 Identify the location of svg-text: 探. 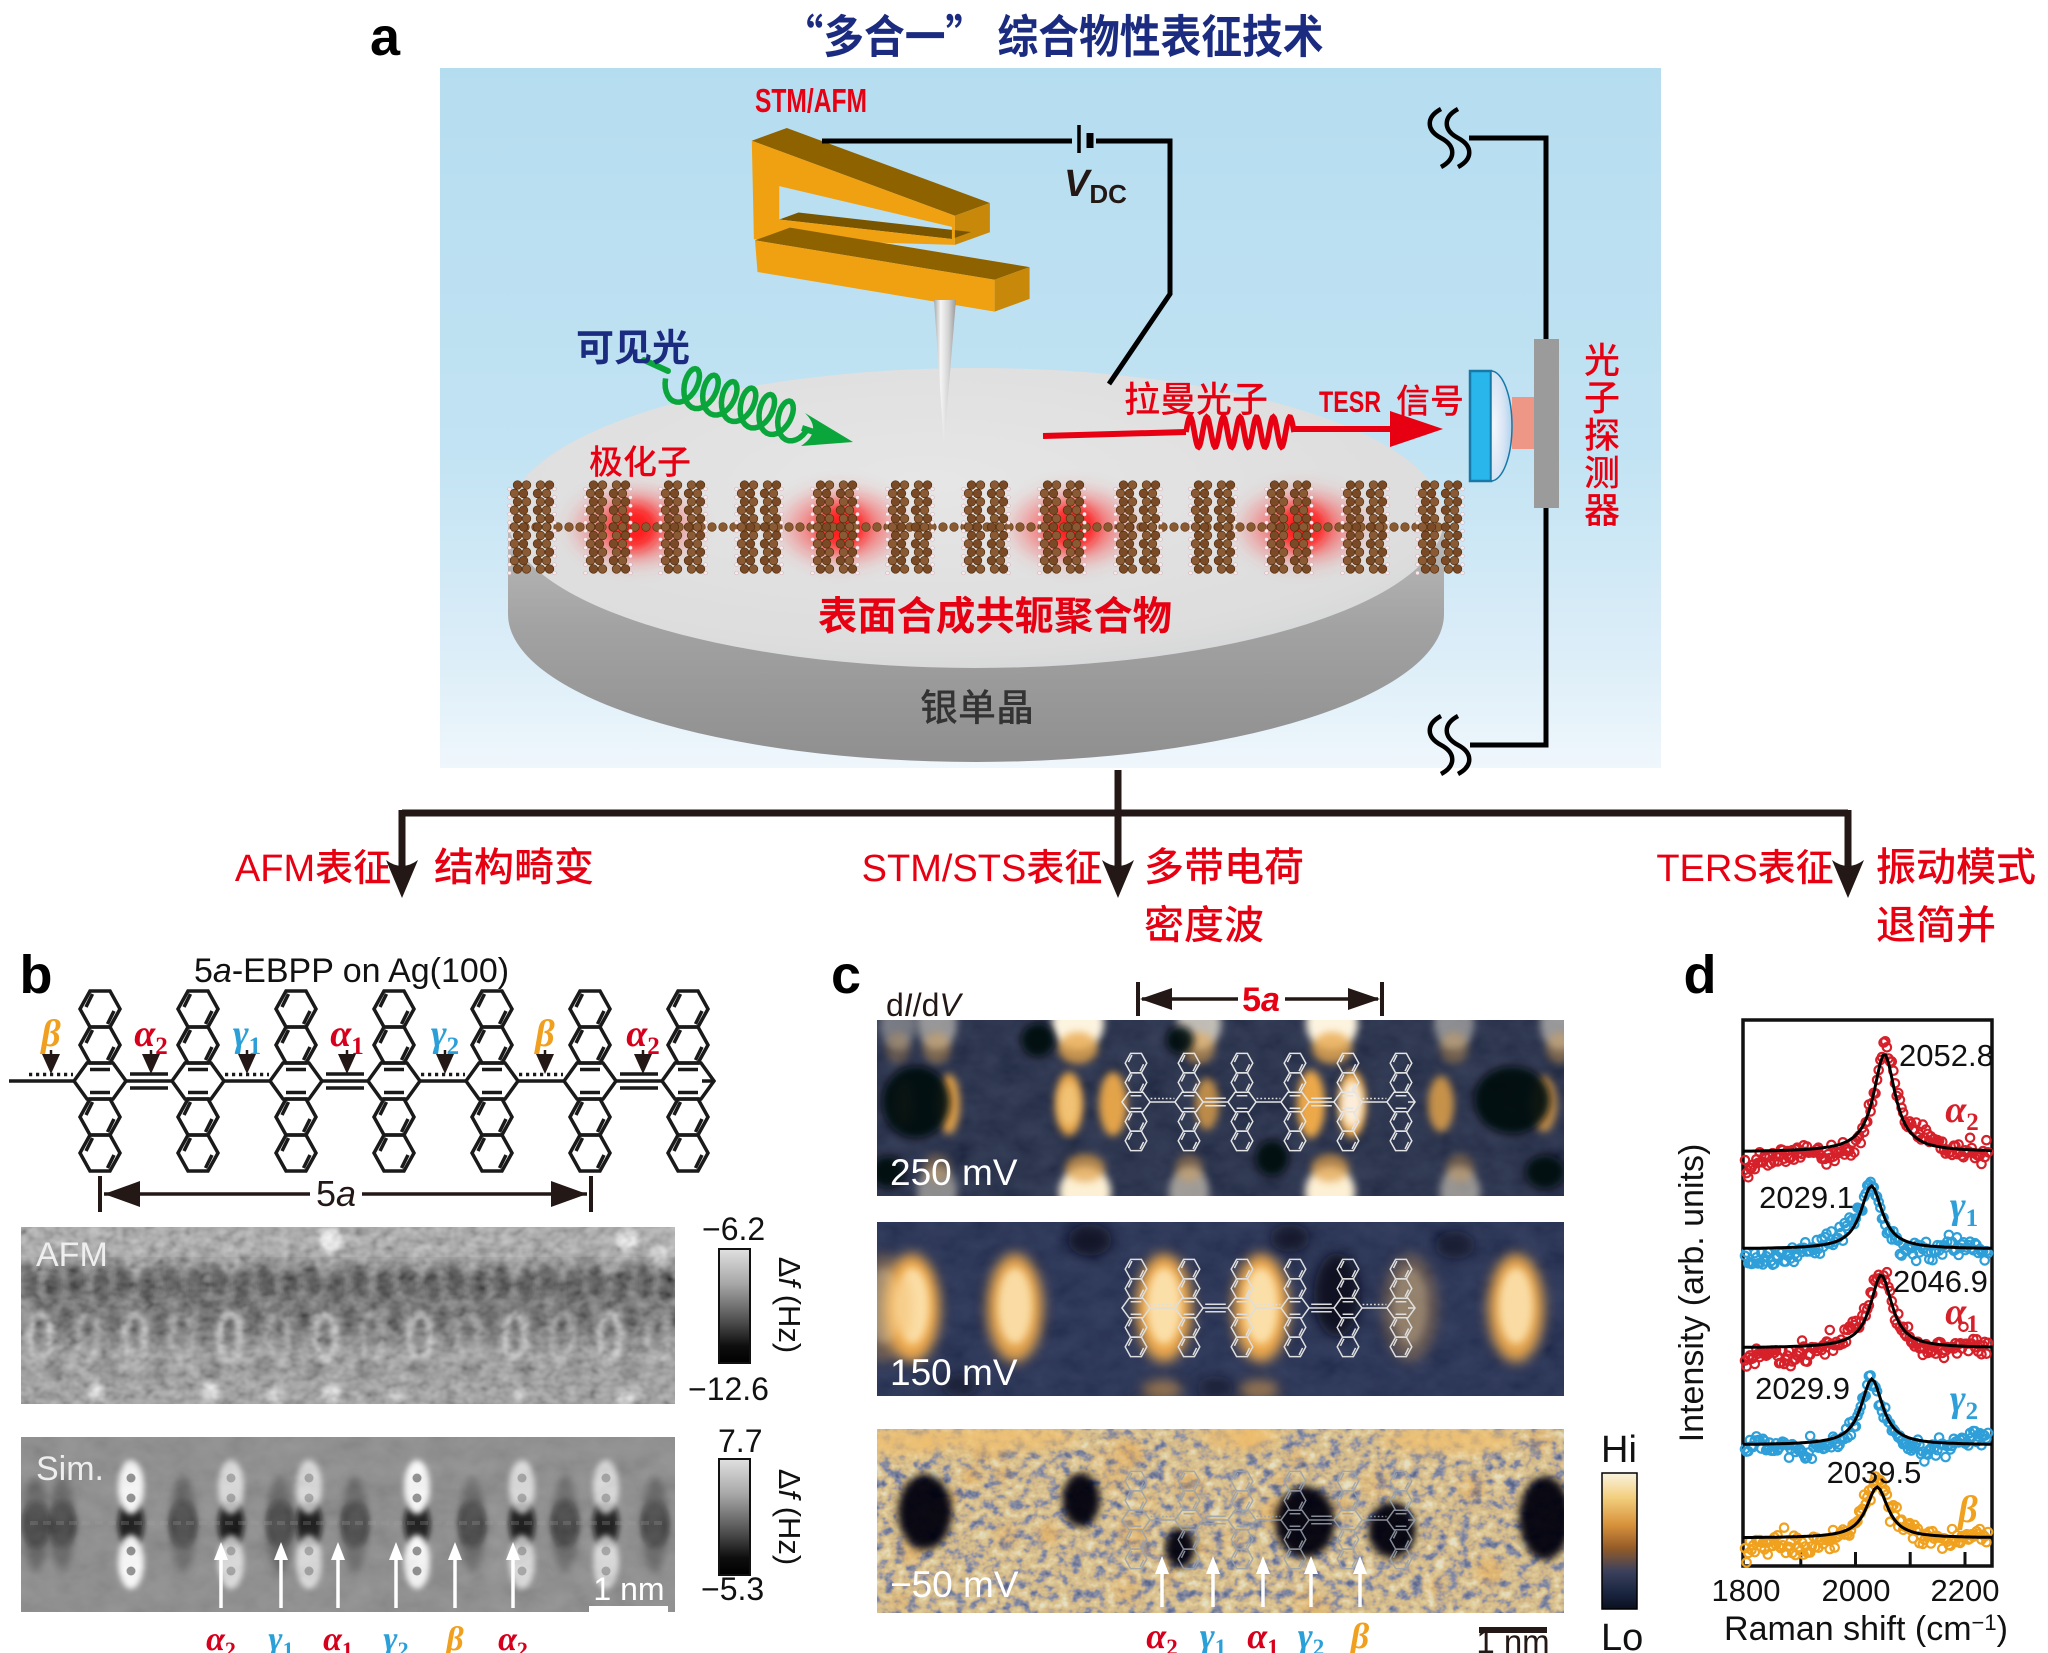
(1602, 433).